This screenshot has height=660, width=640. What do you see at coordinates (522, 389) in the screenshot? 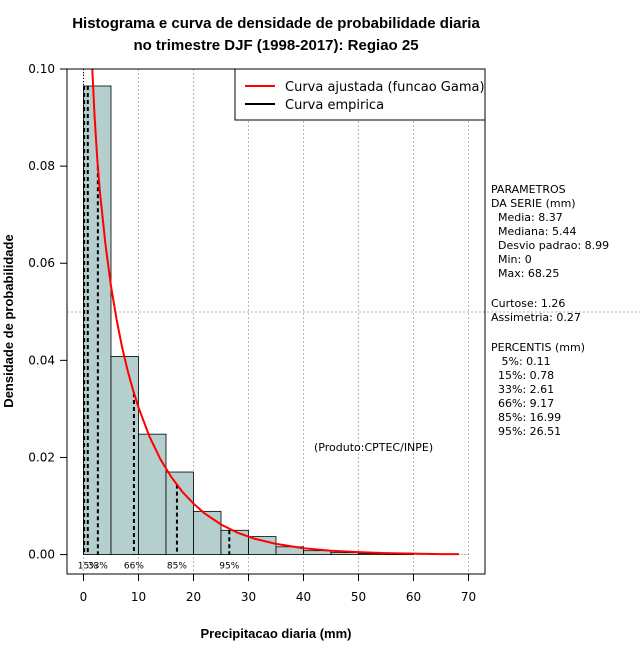
I see `percentil-33: 33%: 2.61` at bounding box center [522, 389].